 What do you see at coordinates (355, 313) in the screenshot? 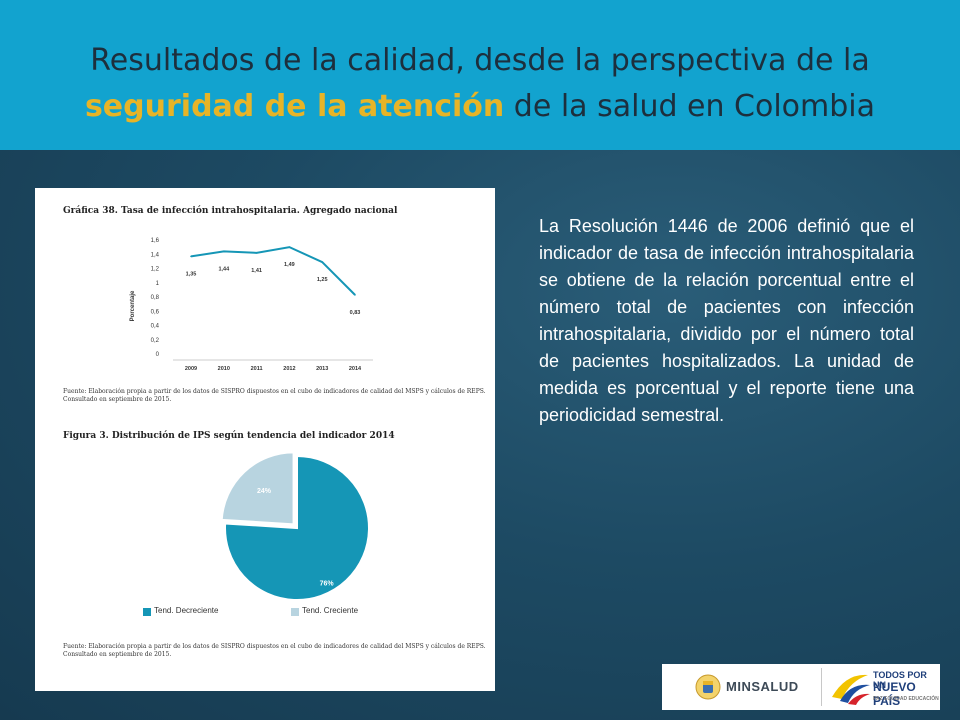
I see `data-label: 0,83` at bounding box center [355, 313].